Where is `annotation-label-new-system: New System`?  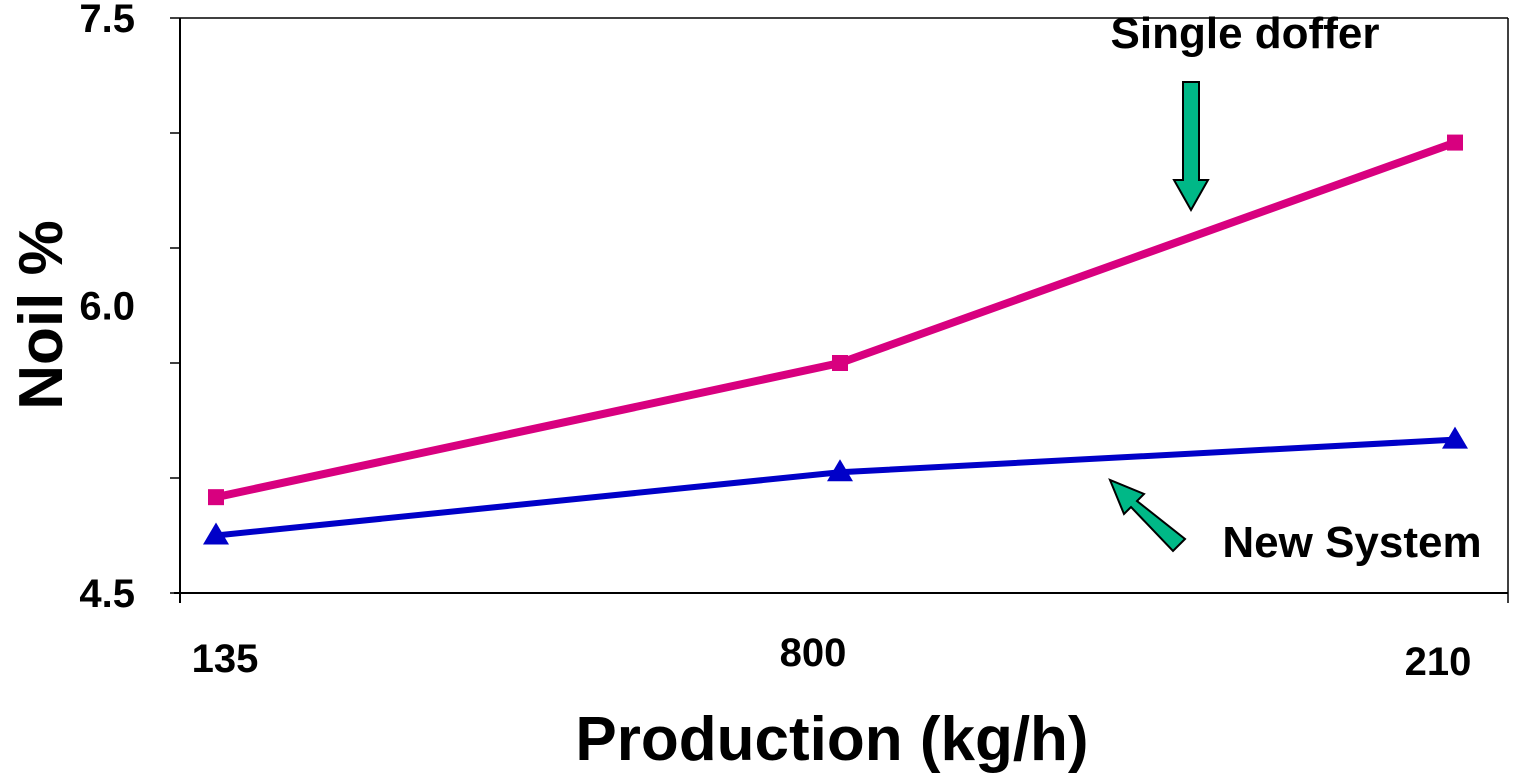
annotation-label-new-system: New System is located at coordinates (1351, 542).